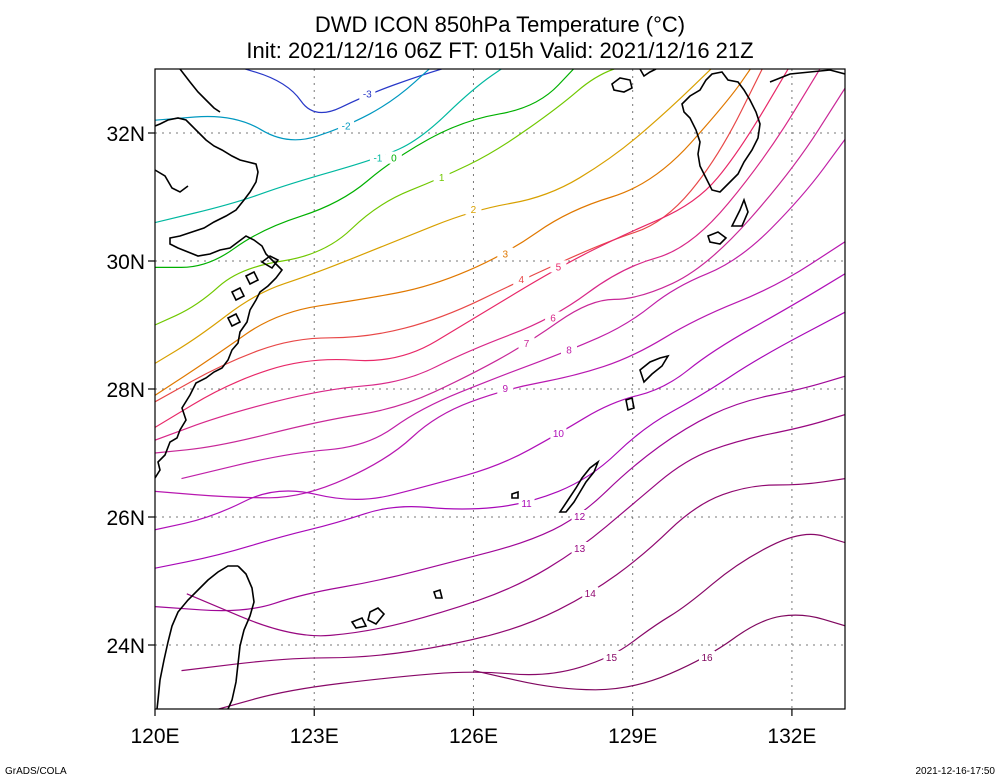  Describe the element at coordinates (807, 76) in the screenshot. I see `coastline-shikoku` at that location.